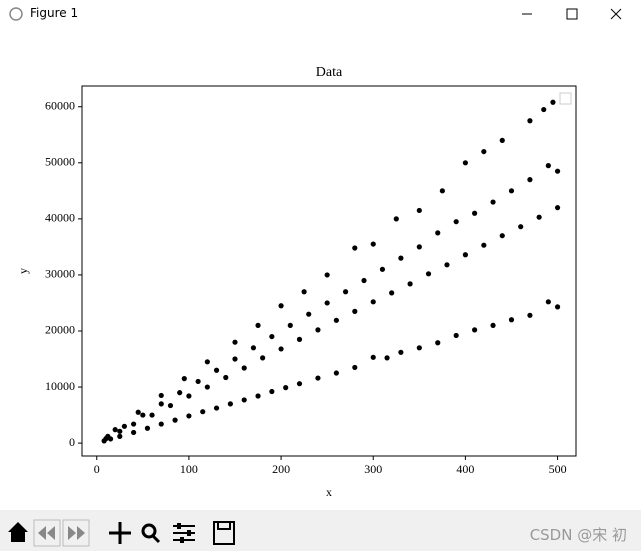  What do you see at coordinates (54, 13) in the screenshot?
I see `window-title: Figure 1` at bounding box center [54, 13].